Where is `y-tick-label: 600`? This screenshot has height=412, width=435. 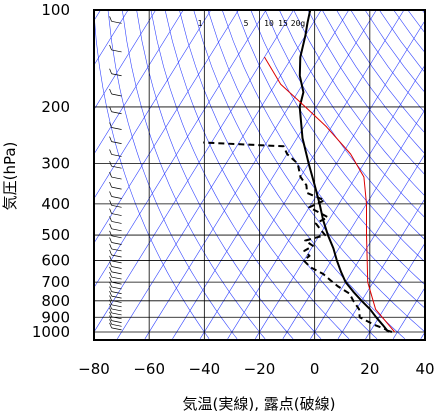
y-tick-label: 600 is located at coordinates (55, 261).